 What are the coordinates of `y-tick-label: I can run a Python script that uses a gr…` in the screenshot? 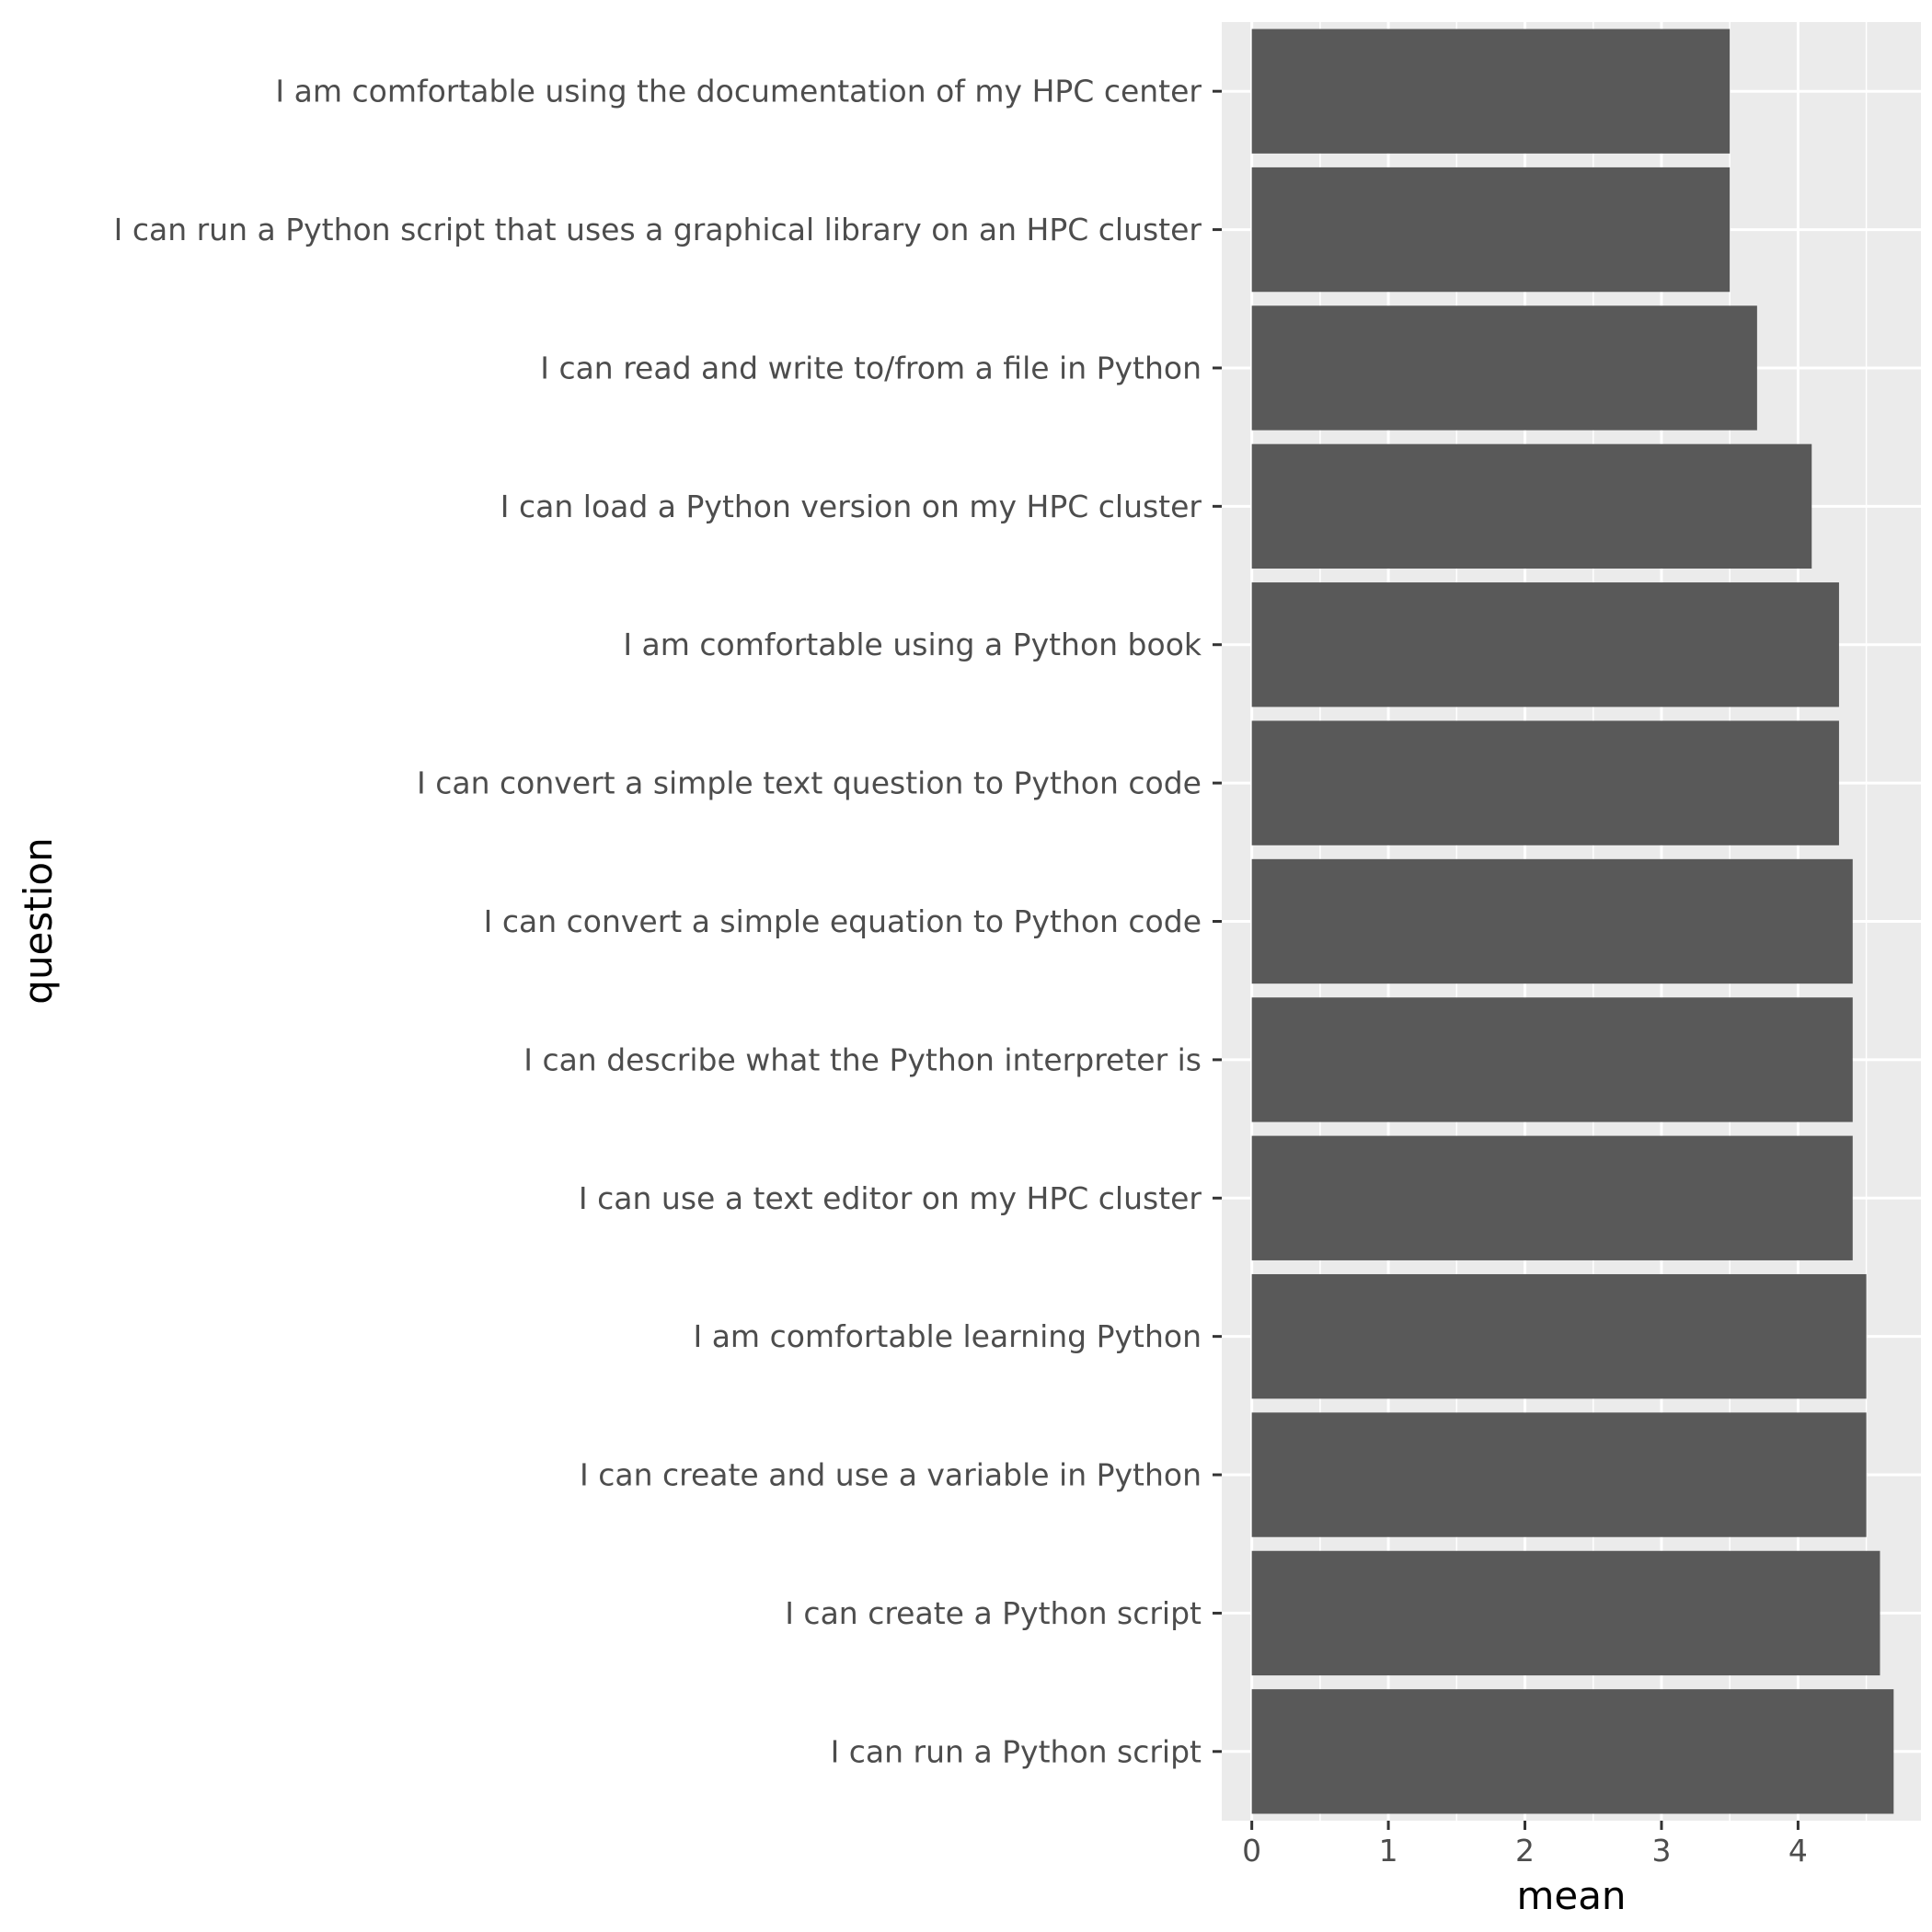 It's located at (658, 229).